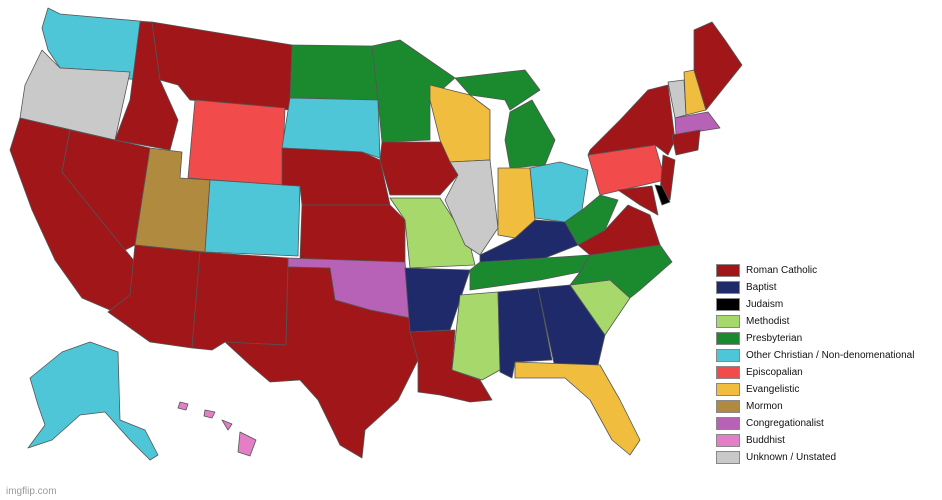  What do you see at coordinates (577, 408) in the screenshot?
I see `state-florida` at bounding box center [577, 408].